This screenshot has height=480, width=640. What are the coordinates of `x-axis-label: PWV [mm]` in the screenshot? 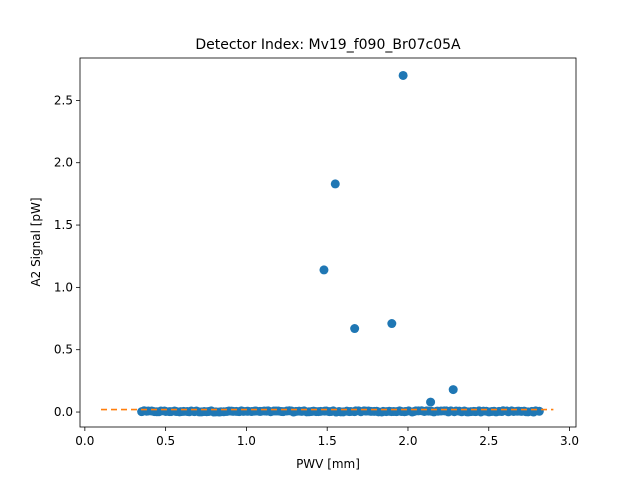 It's located at (328, 464).